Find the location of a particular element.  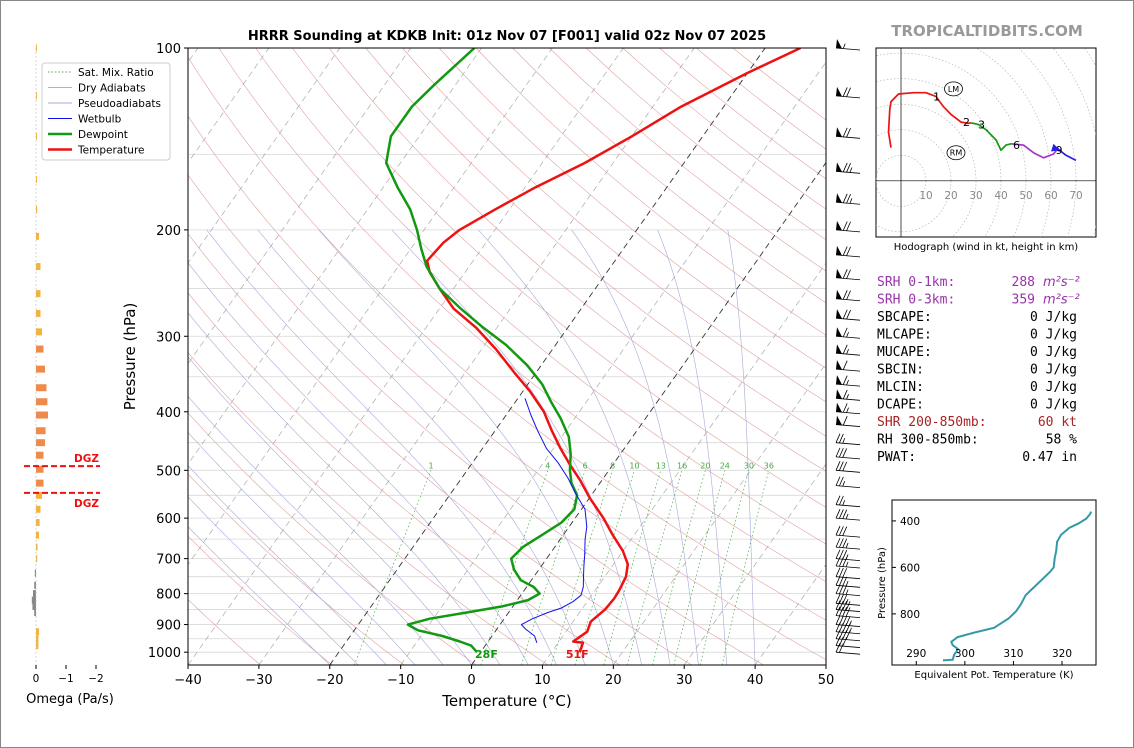

legend-label: Wetbulb is located at coordinates (100, 120).